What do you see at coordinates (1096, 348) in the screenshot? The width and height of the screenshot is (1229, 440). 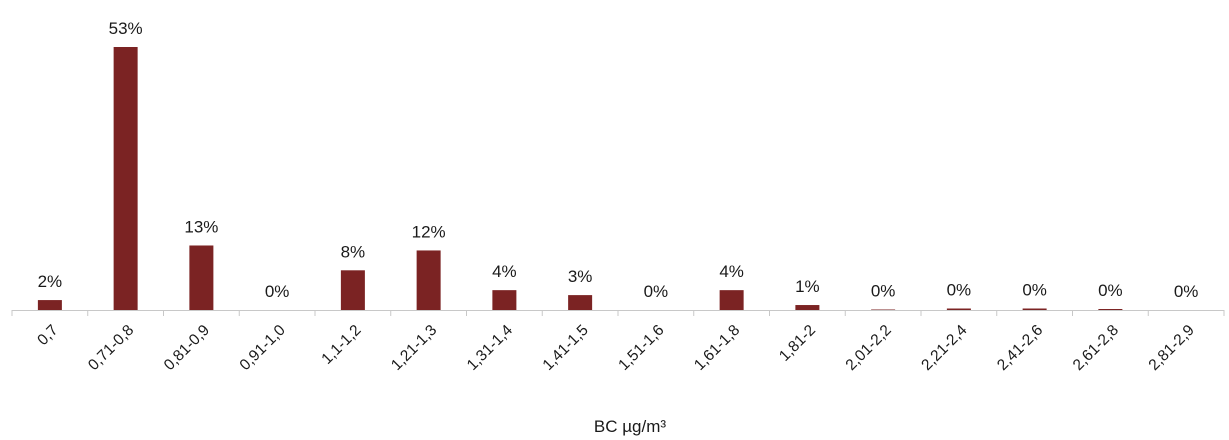 I see `x-tick-label-14: 2,61-2,8` at bounding box center [1096, 348].